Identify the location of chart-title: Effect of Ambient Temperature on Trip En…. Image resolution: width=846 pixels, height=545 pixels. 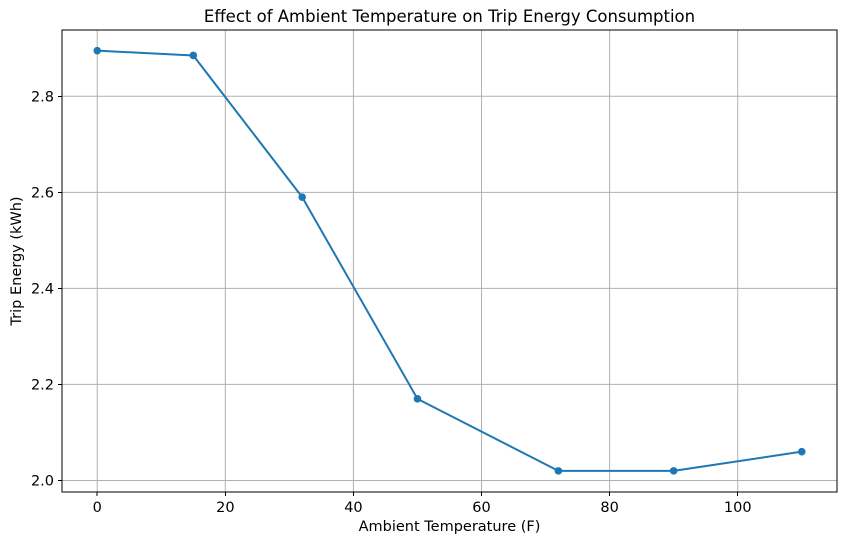
(449, 16).